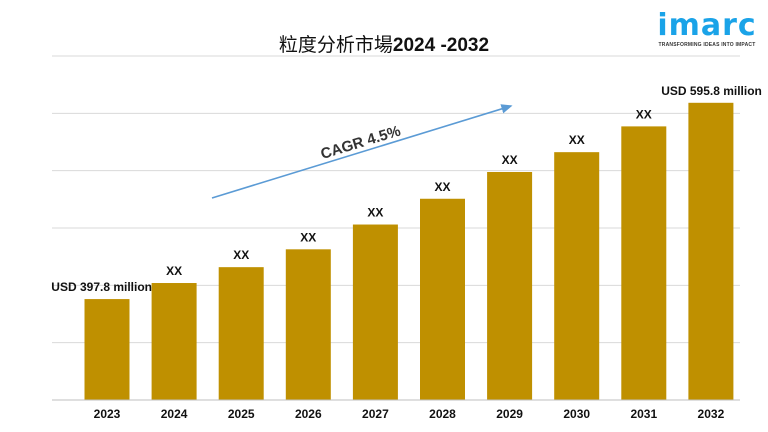 This screenshot has height=432, width=768. Describe the element at coordinates (643, 414) in the screenshot. I see `x-tick-label: 2031` at that location.